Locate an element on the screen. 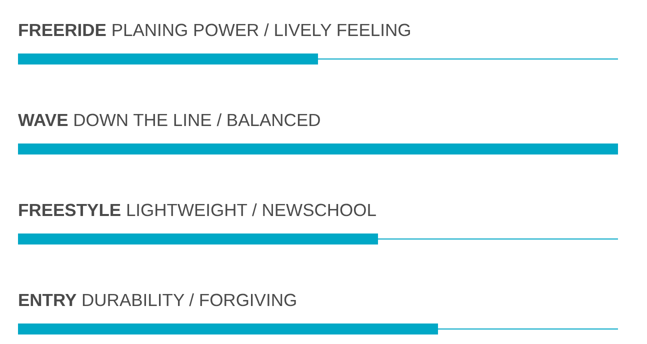 This screenshot has width=647, height=344. bar is located at coordinates (318, 149).